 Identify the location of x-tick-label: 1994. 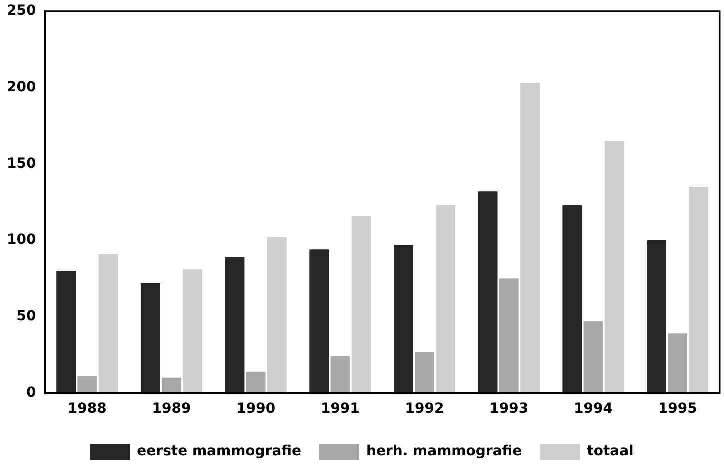
(594, 409).